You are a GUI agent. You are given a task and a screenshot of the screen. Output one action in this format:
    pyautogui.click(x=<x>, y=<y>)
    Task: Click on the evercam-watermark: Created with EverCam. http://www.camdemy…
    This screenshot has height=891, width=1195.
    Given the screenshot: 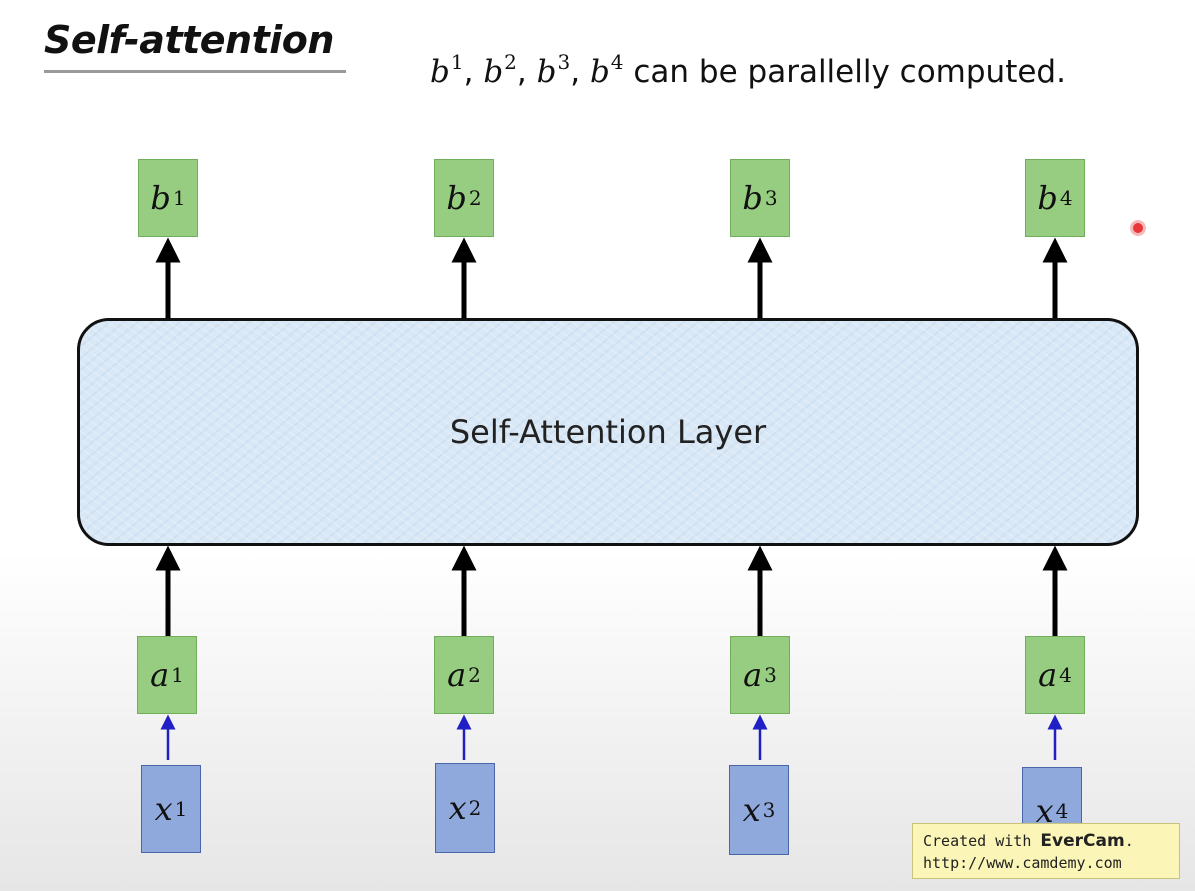 What is the action you would take?
    pyautogui.click(x=1046, y=851)
    